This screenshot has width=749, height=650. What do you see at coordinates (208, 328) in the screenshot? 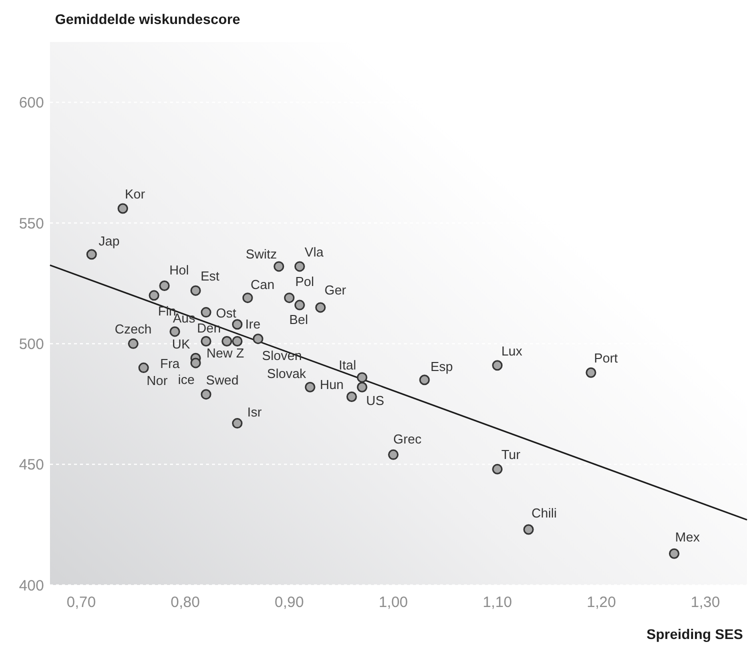
I see `annotation: Den` at bounding box center [208, 328].